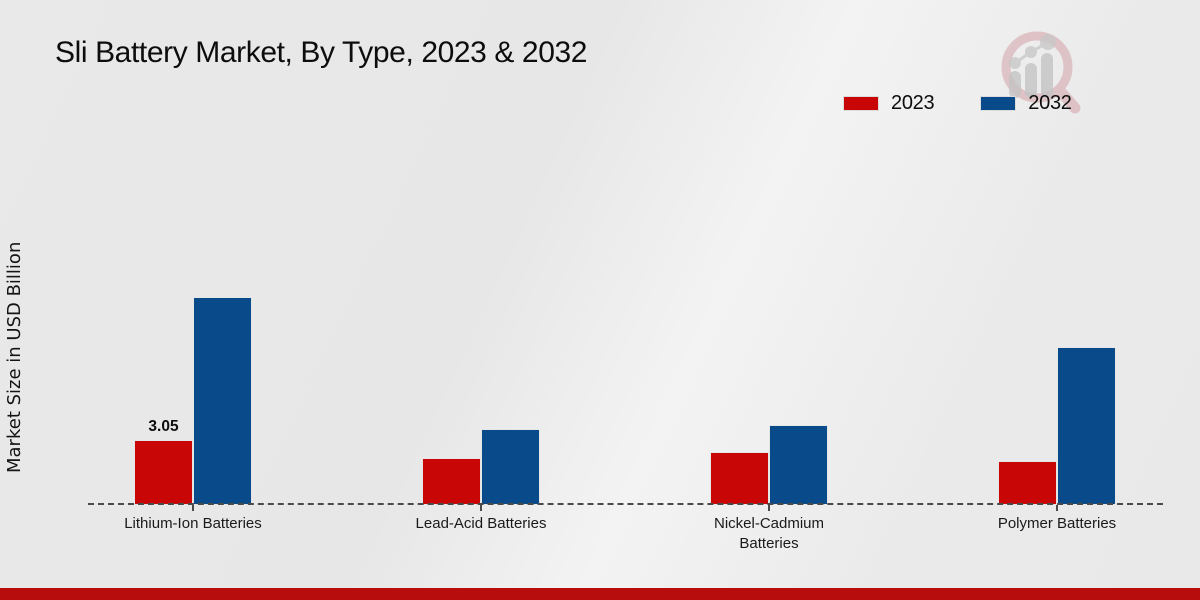 The height and width of the screenshot is (600, 1200). Describe the element at coordinates (600, 594) in the screenshot. I see `footer-bar` at that location.